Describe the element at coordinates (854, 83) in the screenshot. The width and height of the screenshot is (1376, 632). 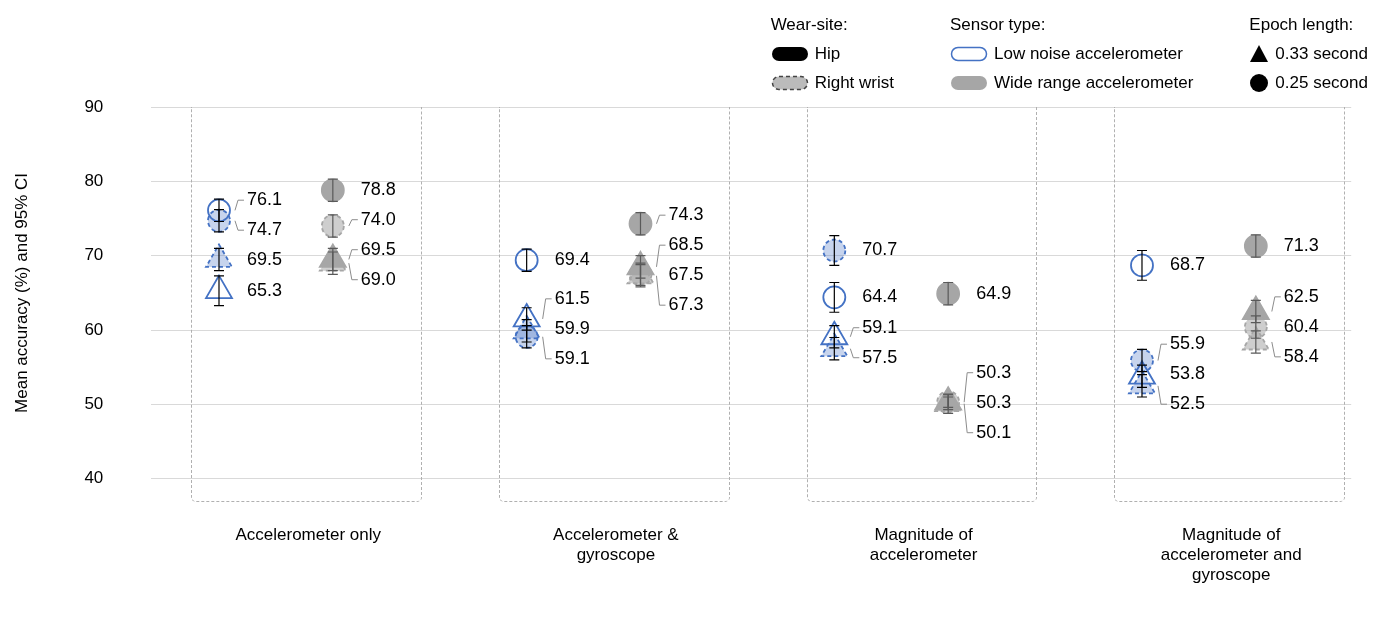
I see `text: Right wrist` at that location.